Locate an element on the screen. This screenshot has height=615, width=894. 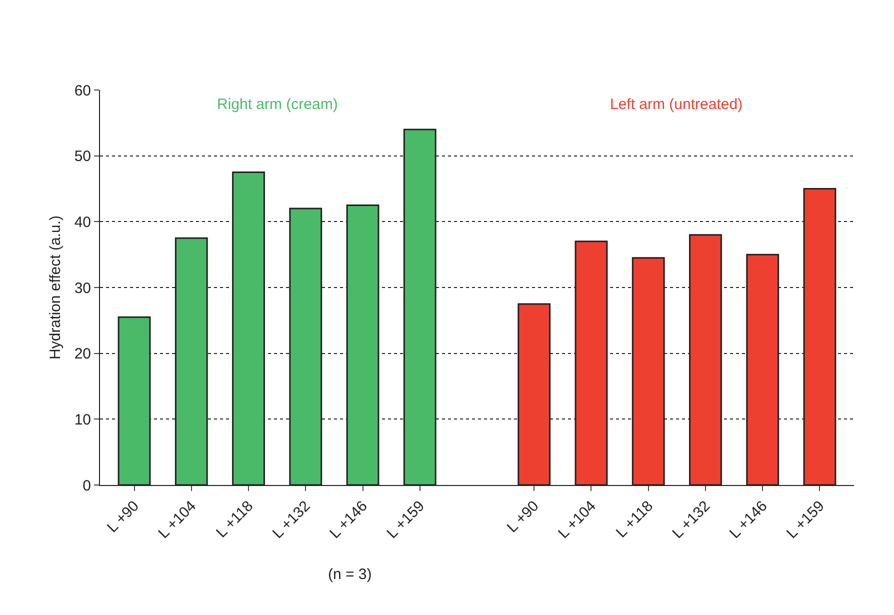
y-tick-label: 60 is located at coordinates (82, 91).